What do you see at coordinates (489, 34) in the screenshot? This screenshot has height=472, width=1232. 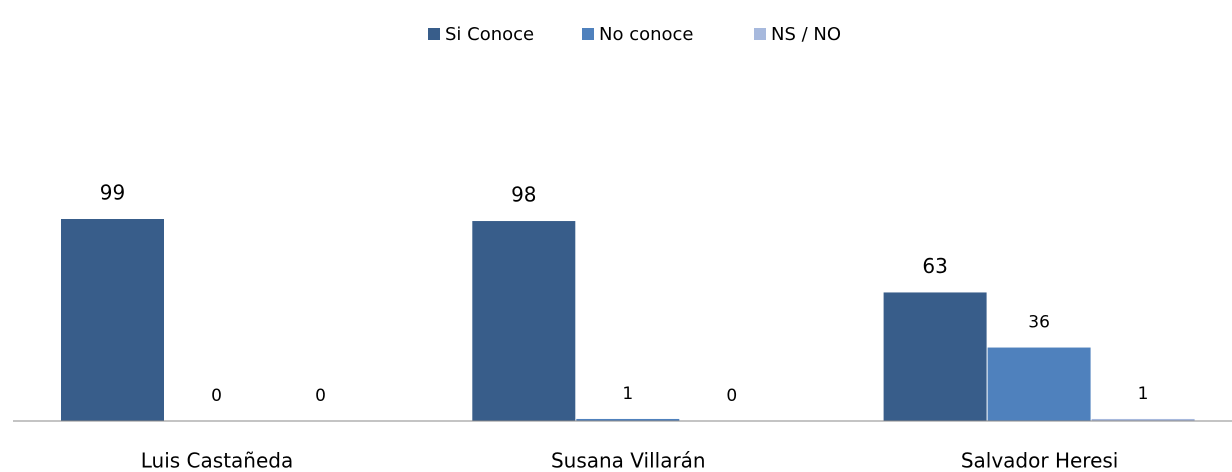 I see `legend-label: Si Conoce` at bounding box center [489, 34].